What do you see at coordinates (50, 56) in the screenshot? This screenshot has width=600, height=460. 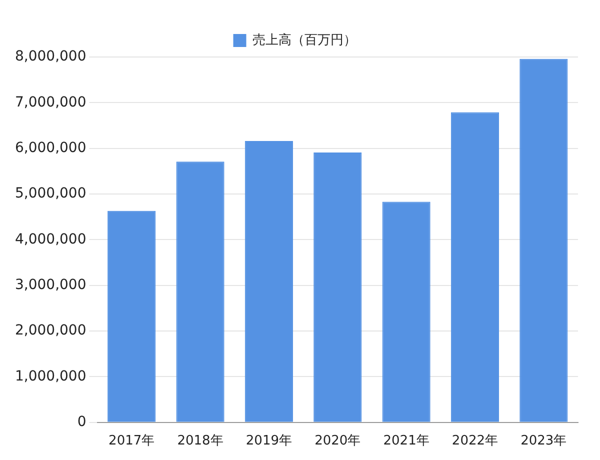 I see `y-tick-label: 8,000,000` at bounding box center [50, 56].